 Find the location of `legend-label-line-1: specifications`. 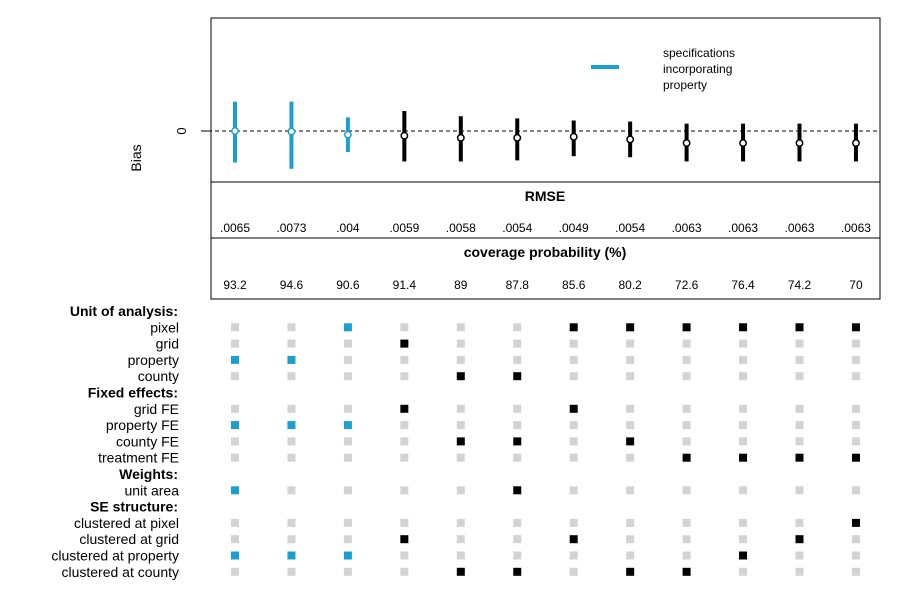

legend-label-line-1: specifications is located at coordinates (699, 53).